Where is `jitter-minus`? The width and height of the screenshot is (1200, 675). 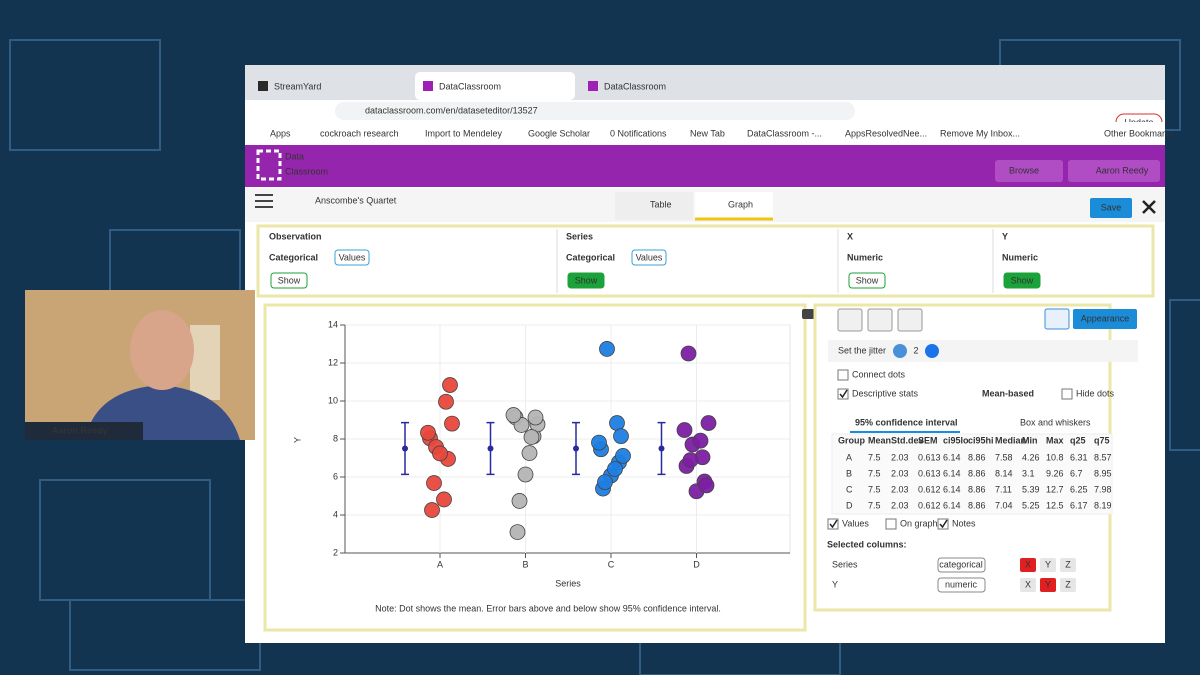
jitter-minus is located at coordinates (900, 351).